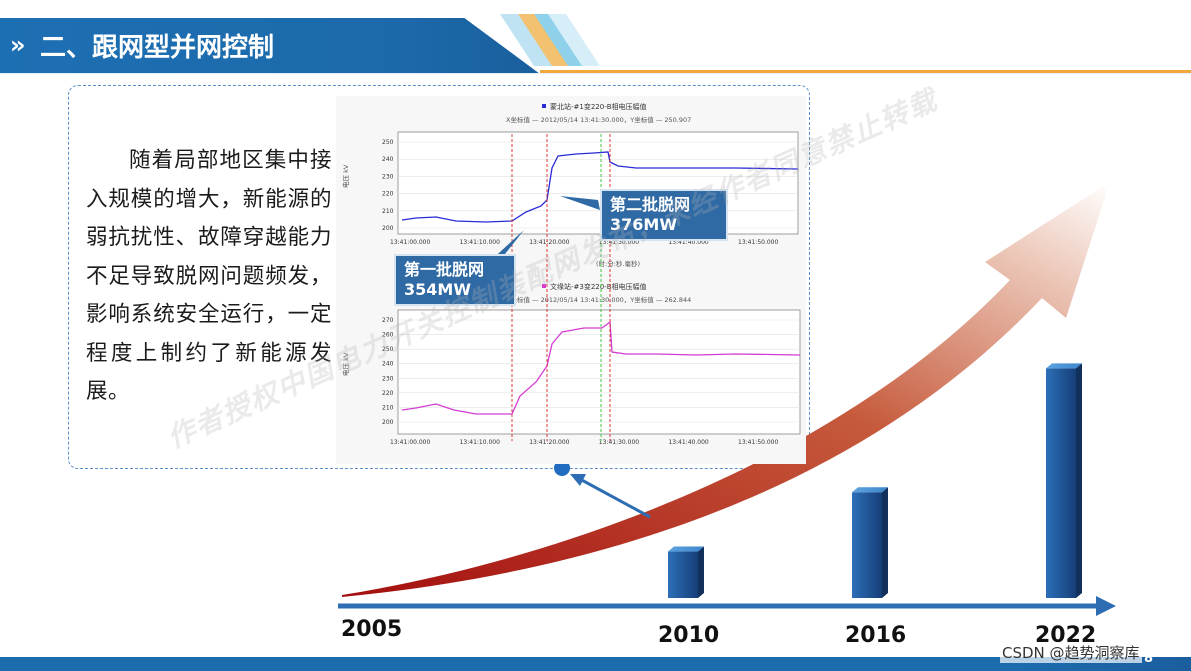 This screenshot has height=671, width=1191. Describe the element at coordinates (618, 263) in the screenshot. I see `top-xlabel: (时:分:秒.毫秒)` at that location.